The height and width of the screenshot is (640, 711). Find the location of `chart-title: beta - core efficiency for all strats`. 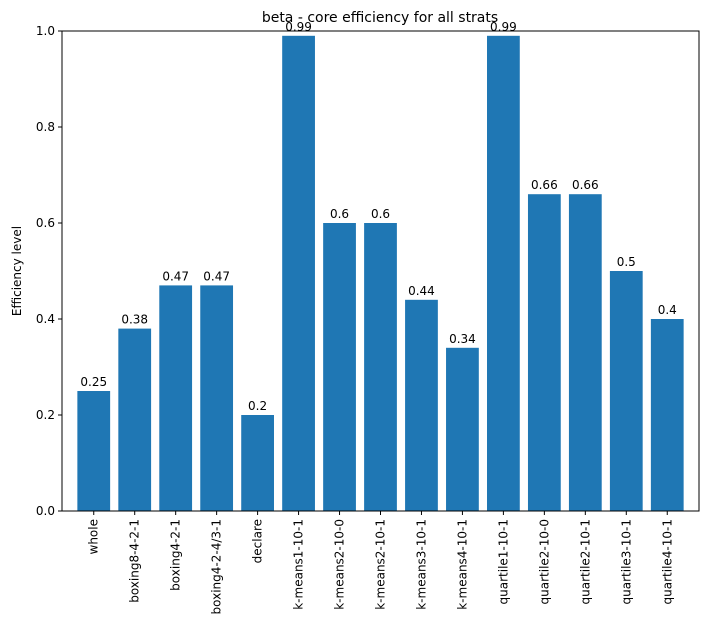

chart-title: beta - core efficiency for all strats is located at coordinates (380, 18).